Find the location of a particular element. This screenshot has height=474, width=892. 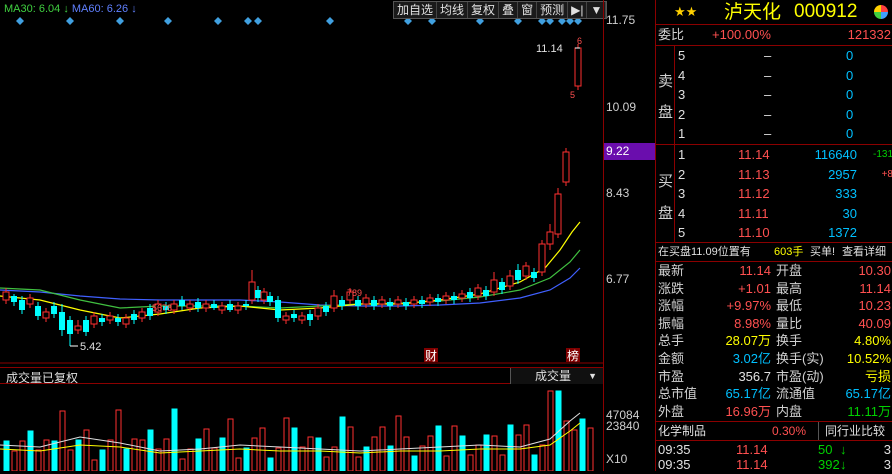

skip-end-icon: ▶| is located at coordinates (578, 10).